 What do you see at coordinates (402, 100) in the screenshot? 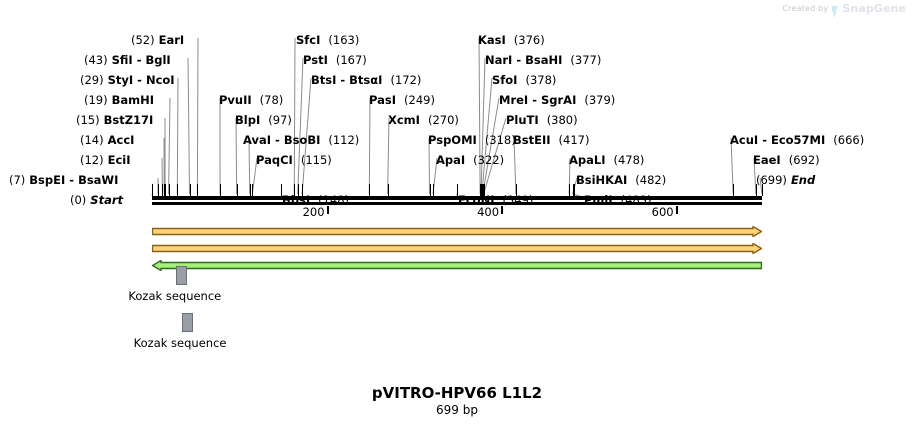
I see `enzyme-label-pasi: PasI (249)` at bounding box center [402, 100].